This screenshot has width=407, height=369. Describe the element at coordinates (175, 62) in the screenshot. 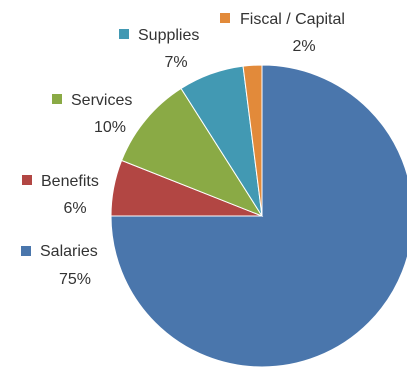

I see `slice-percent-supplies: 7%` at that location.